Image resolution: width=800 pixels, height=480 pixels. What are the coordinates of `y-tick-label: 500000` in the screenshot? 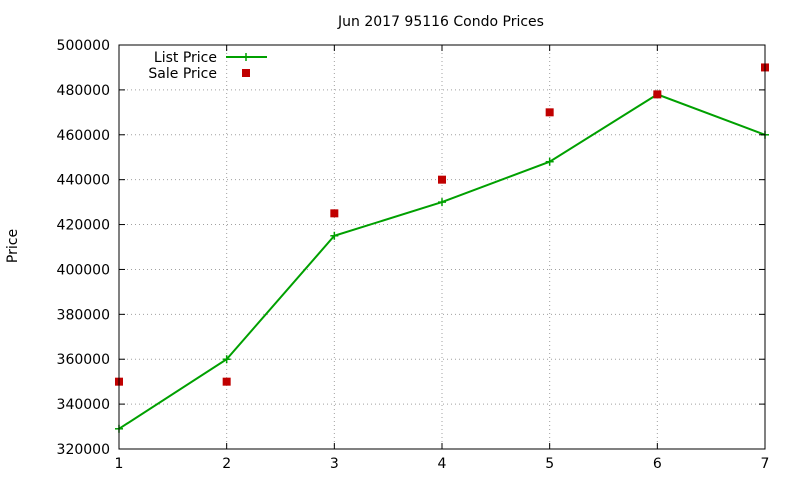 It's located at (83, 46).